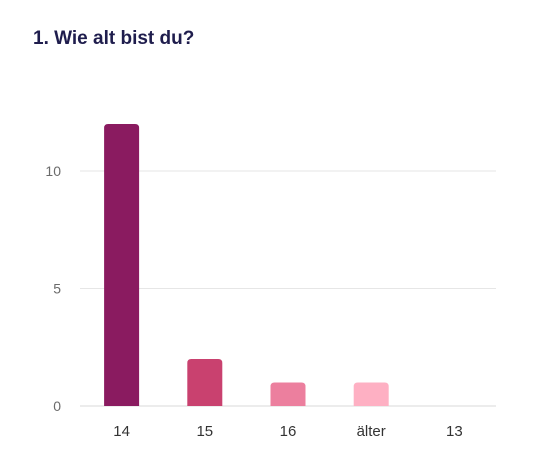 The image size is (539, 456). What do you see at coordinates (57, 289) in the screenshot?
I see `y-tick-label: 5` at bounding box center [57, 289].